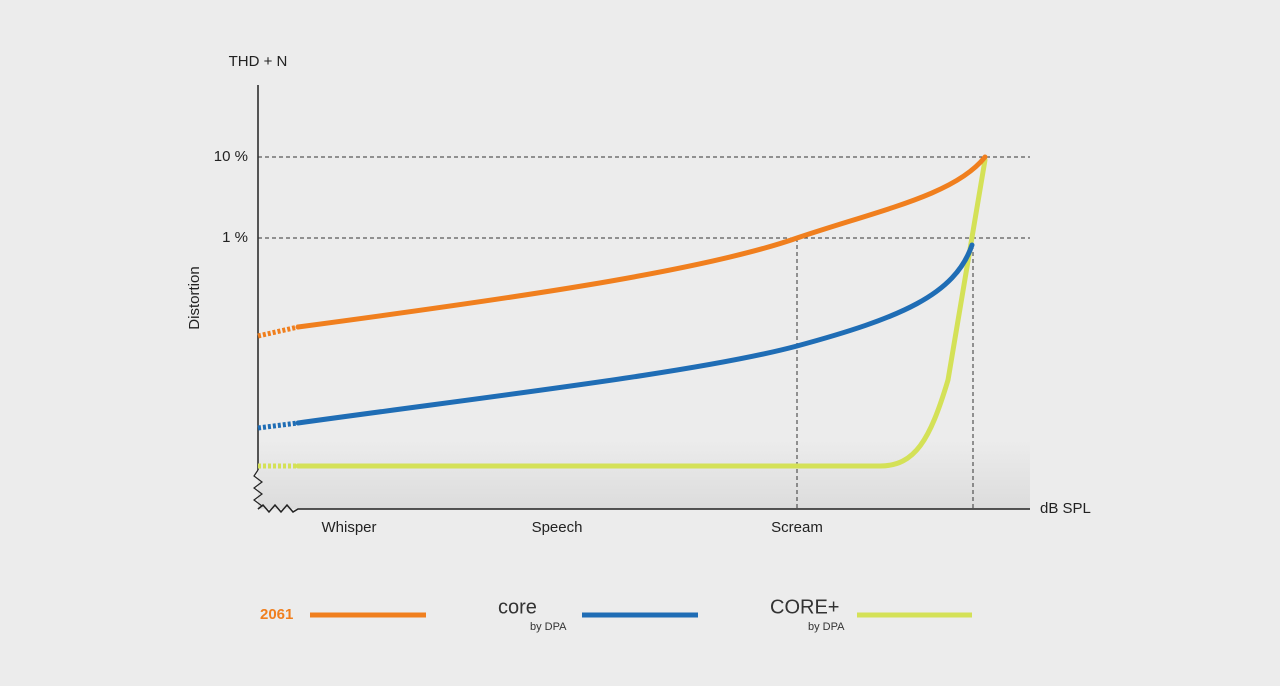 This screenshot has height=686, width=1280. I want to click on x-axis, so click(643, 508).